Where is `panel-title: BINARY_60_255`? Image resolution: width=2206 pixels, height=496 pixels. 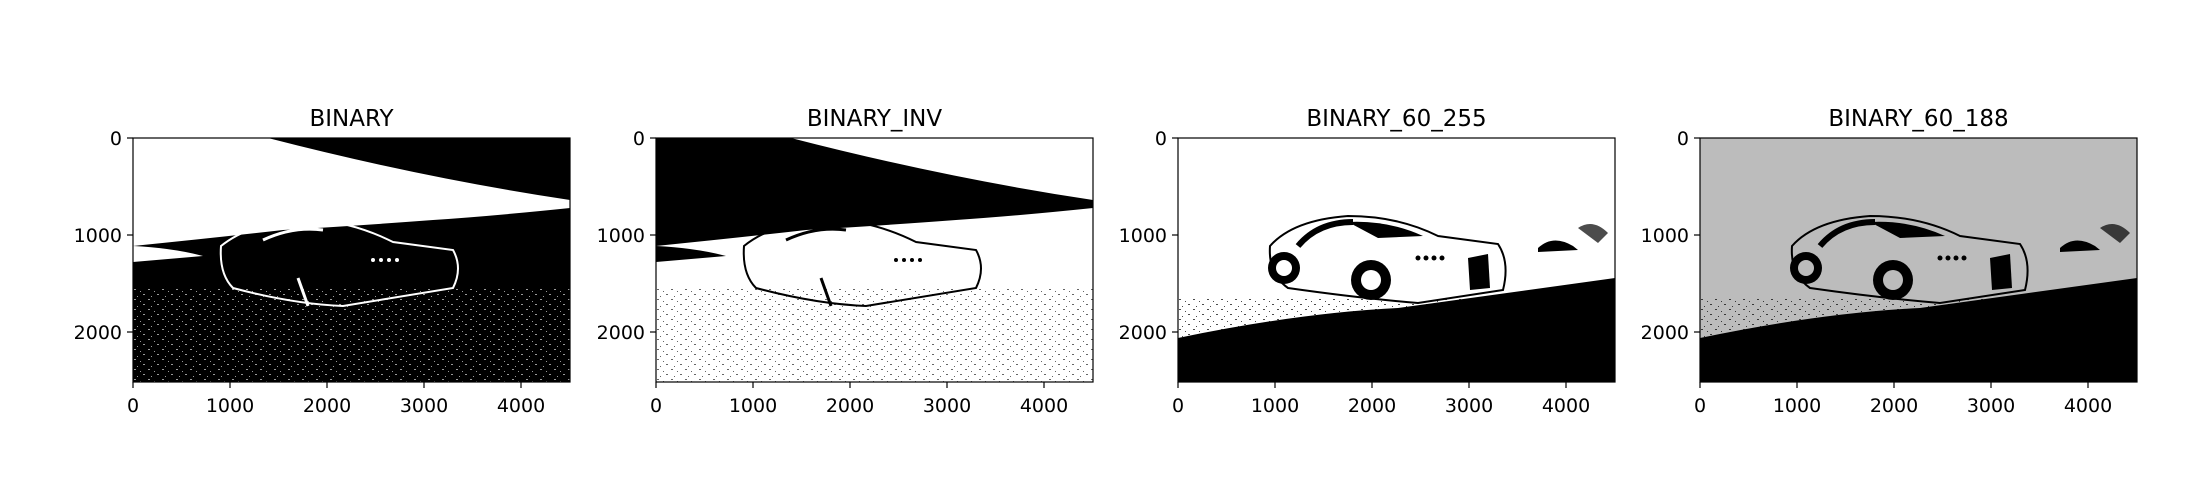
panel-title: BINARY_60_255 is located at coordinates (1396, 119).